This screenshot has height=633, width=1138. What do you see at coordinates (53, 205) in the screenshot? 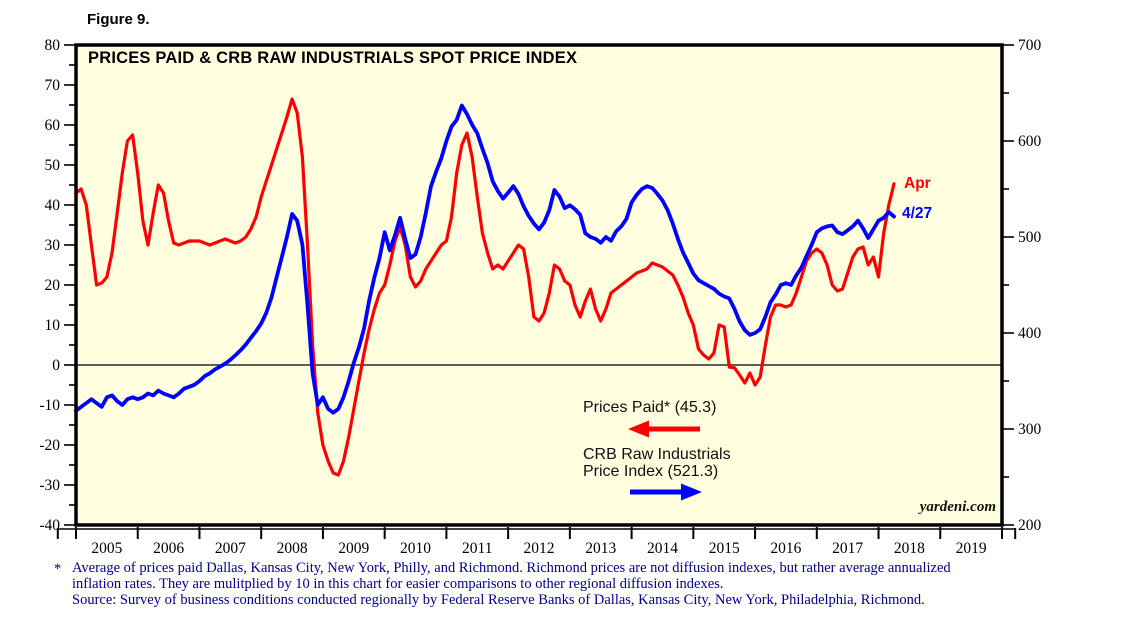
I see `y-left-tick-label: 40` at bounding box center [53, 205].